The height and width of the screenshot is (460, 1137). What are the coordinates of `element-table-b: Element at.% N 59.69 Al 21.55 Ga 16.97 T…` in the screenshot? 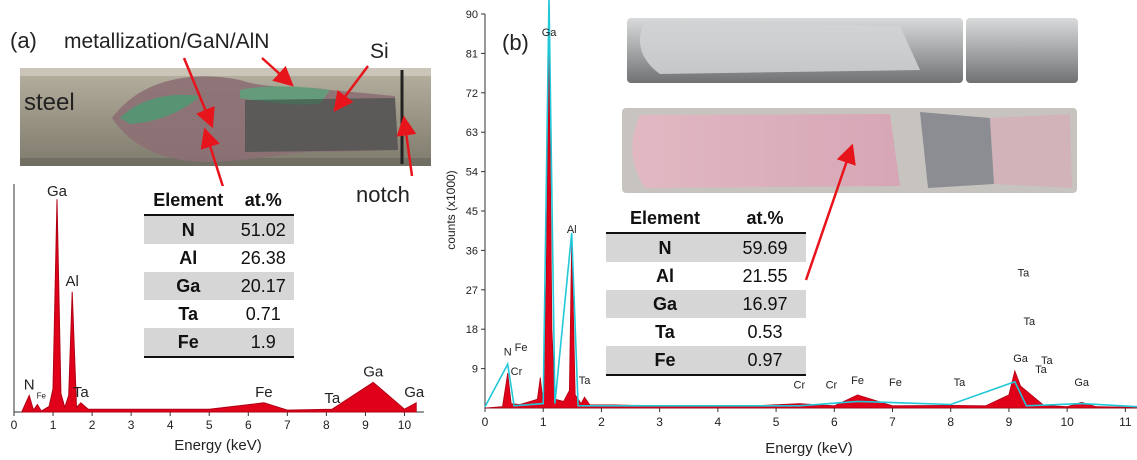 It's located at (706, 290).